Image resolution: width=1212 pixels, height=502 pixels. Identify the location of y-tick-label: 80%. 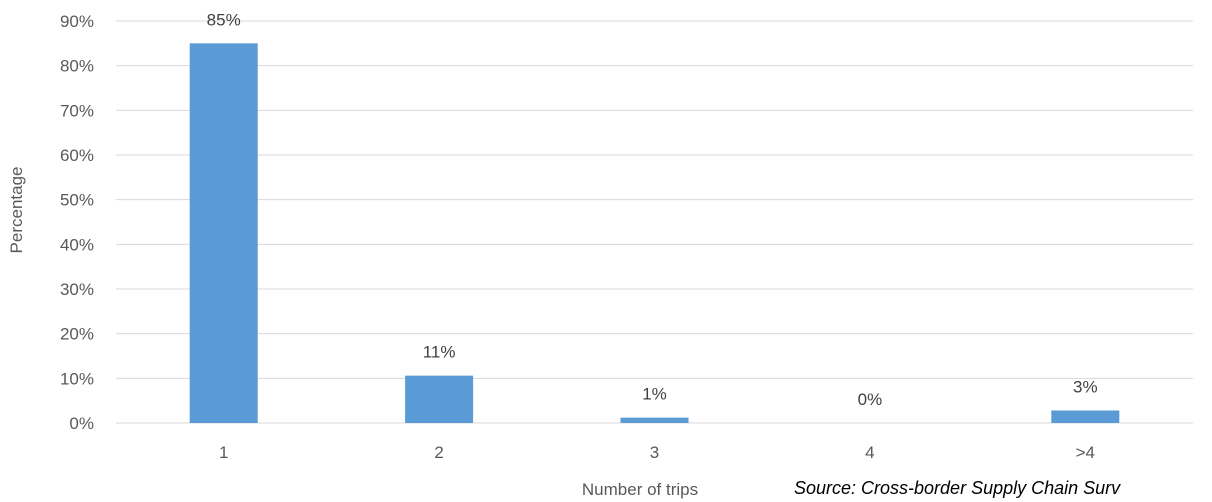
(77, 66).